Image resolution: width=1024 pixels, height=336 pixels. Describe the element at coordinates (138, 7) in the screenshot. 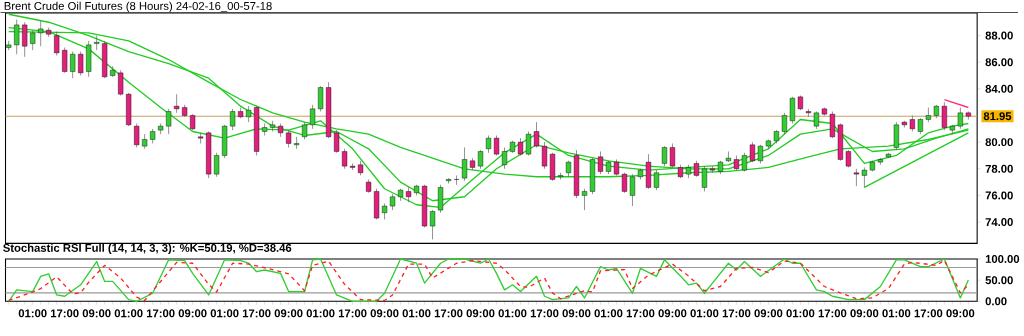

I see `chart-title: Brent Crude Oil Futures (8 Hours) 24-02-16_00-57-18` at that location.